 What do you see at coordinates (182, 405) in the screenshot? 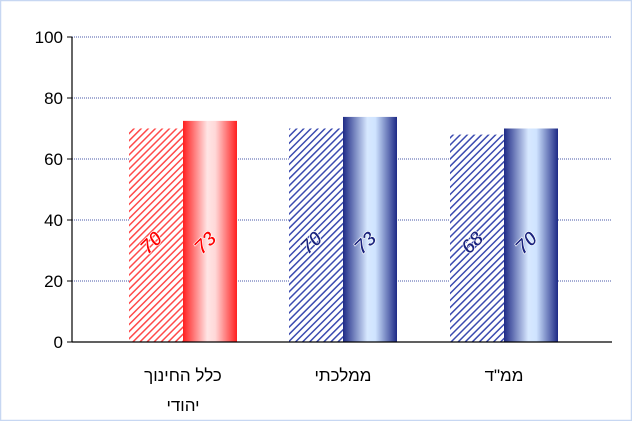
I see `category-label: יהודי` at bounding box center [182, 405].